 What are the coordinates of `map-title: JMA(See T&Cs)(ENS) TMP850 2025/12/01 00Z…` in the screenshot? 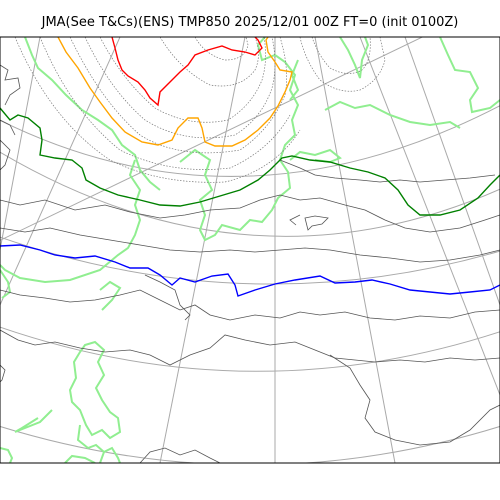 It's located at (250, 22).